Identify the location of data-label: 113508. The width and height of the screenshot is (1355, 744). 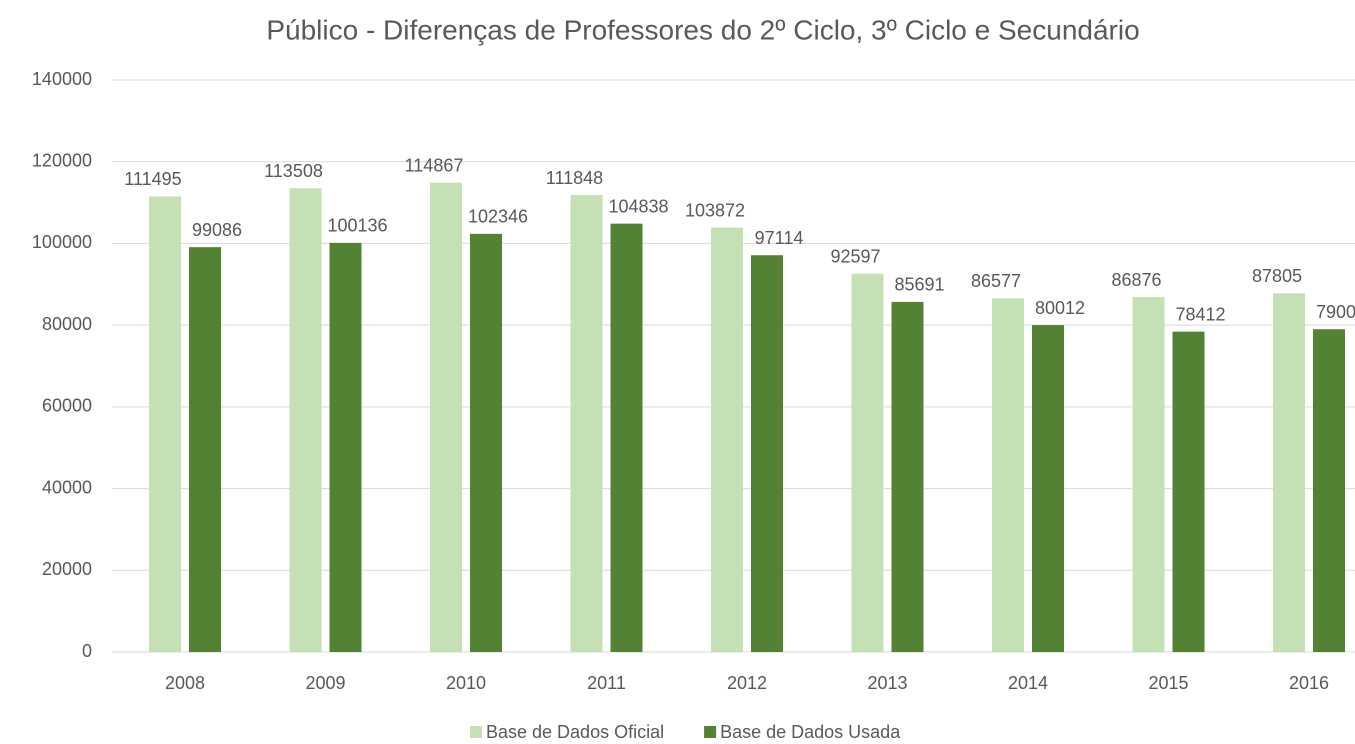
(293, 171).